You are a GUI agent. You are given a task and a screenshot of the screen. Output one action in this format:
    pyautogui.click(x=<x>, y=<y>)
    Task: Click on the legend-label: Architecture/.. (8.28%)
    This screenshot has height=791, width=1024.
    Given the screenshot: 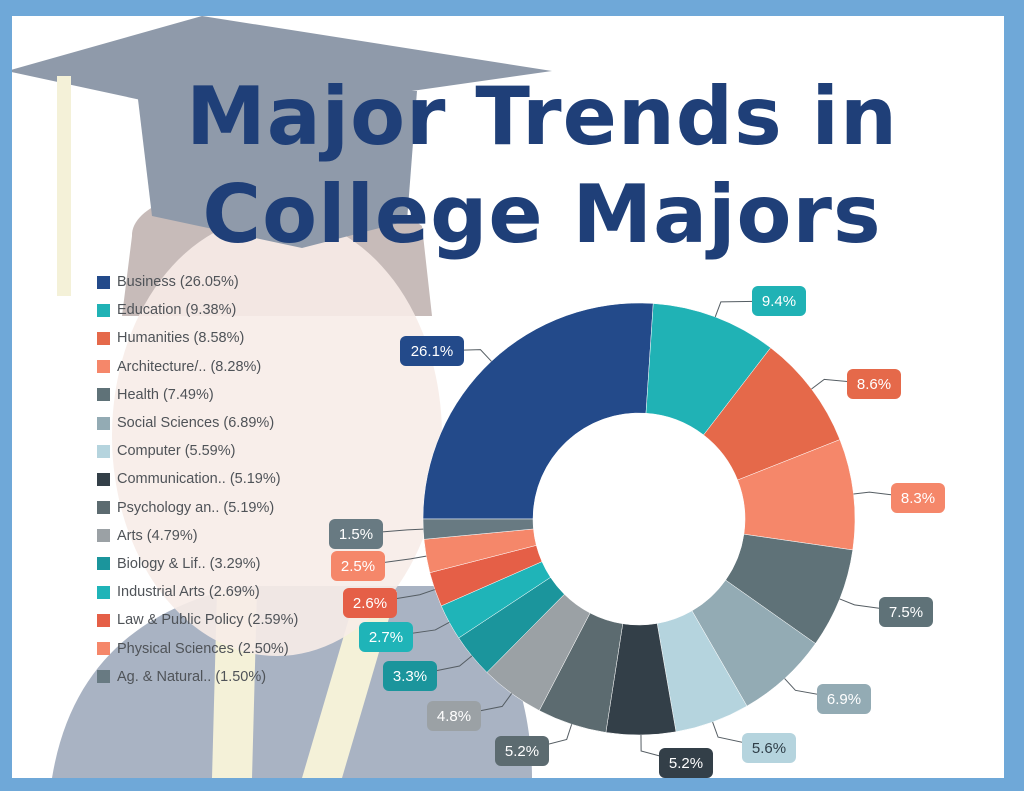 What is the action you would take?
    pyautogui.click(x=189, y=366)
    